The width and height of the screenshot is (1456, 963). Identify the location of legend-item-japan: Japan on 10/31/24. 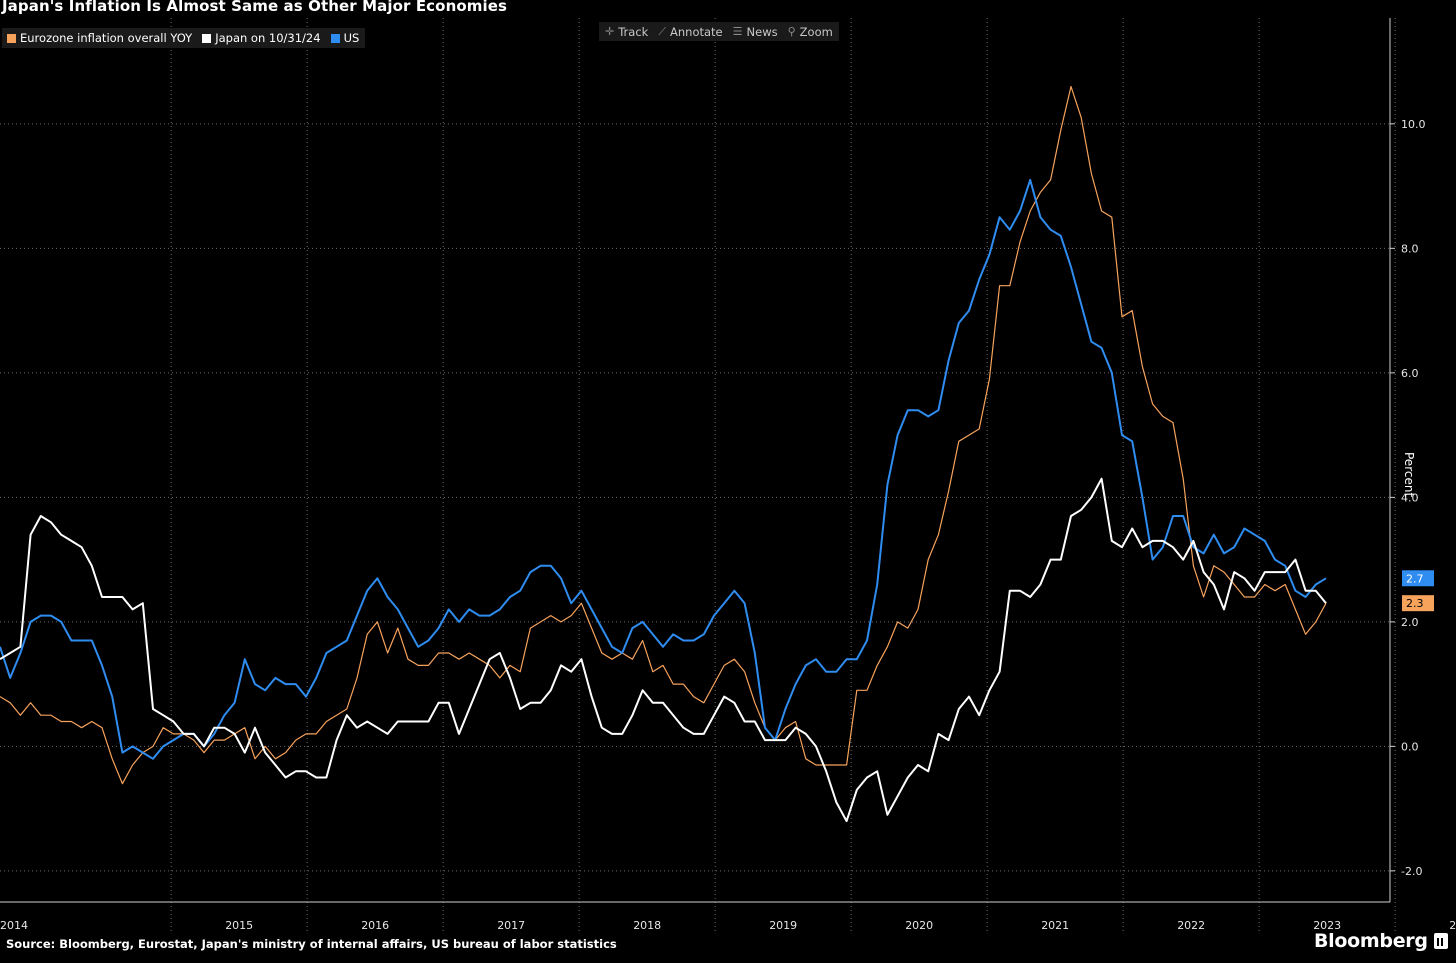
(261, 38).